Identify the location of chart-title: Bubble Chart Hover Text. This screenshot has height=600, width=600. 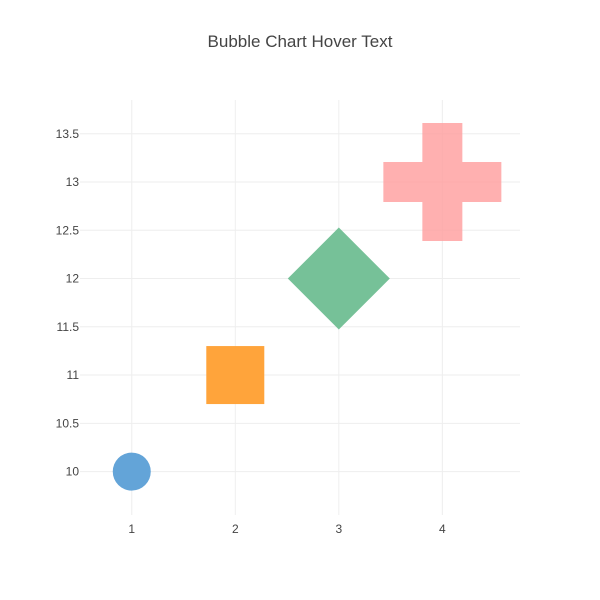
(300, 41).